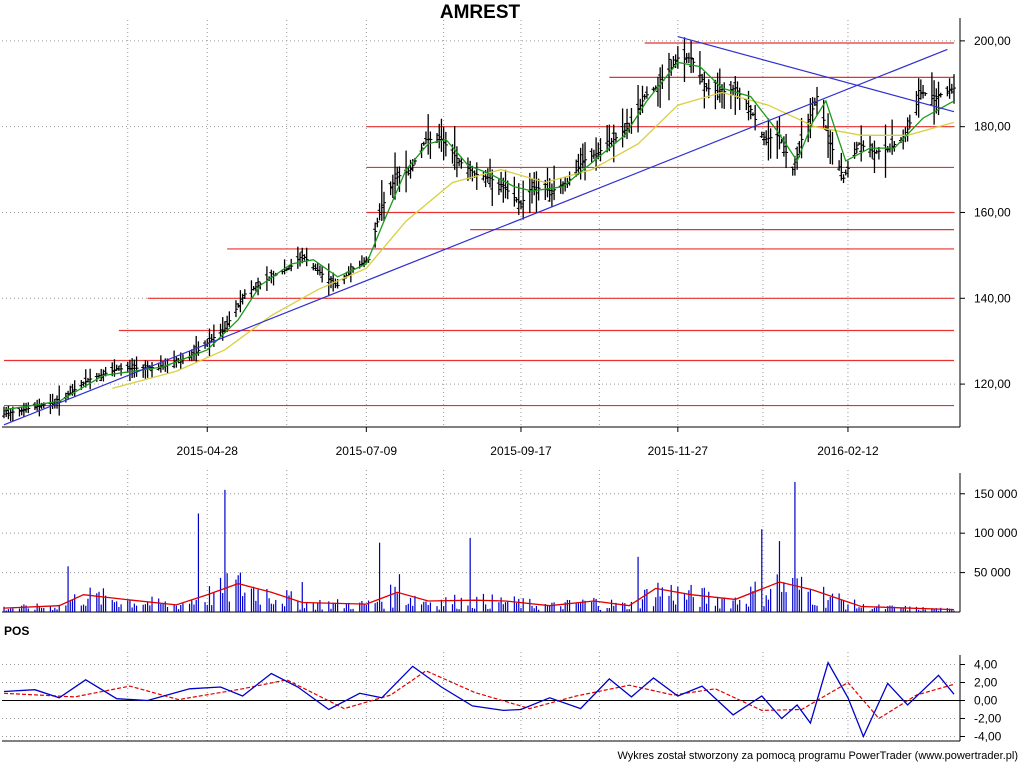  Describe the element at coordinates (521, 451) in the screenshot. I see `price-x-tick-label: 2015-09-17` at that location.